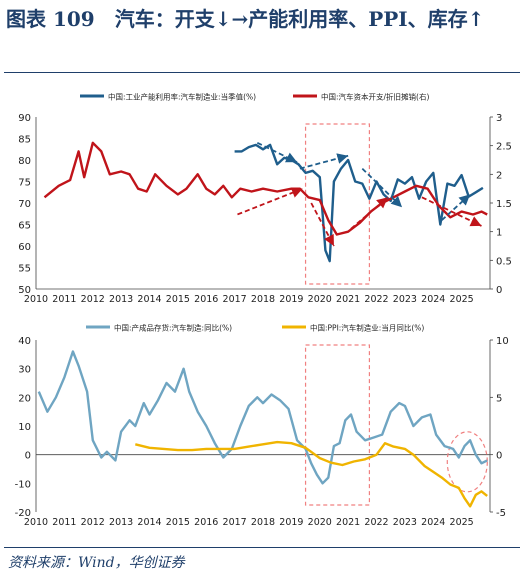 The image size is (524, 578). Describe the element at coordinates (23, 513) in the screenshot. I see `left-tick-label: -20` at that location.